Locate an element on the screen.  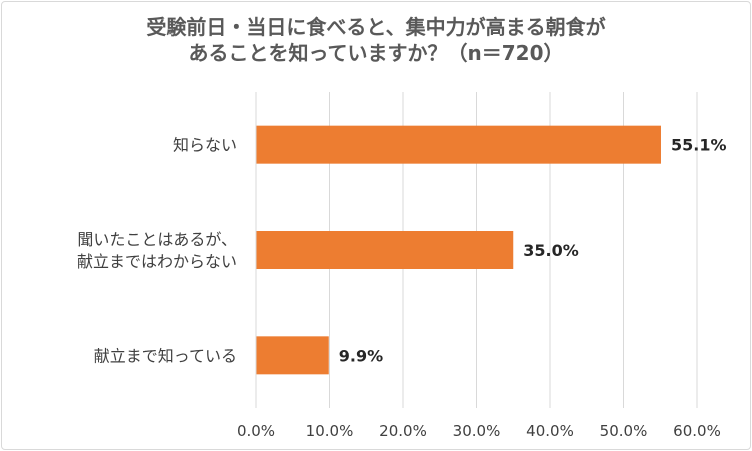
category-label: 献立まではわからない is located at coordinates (157, 261).